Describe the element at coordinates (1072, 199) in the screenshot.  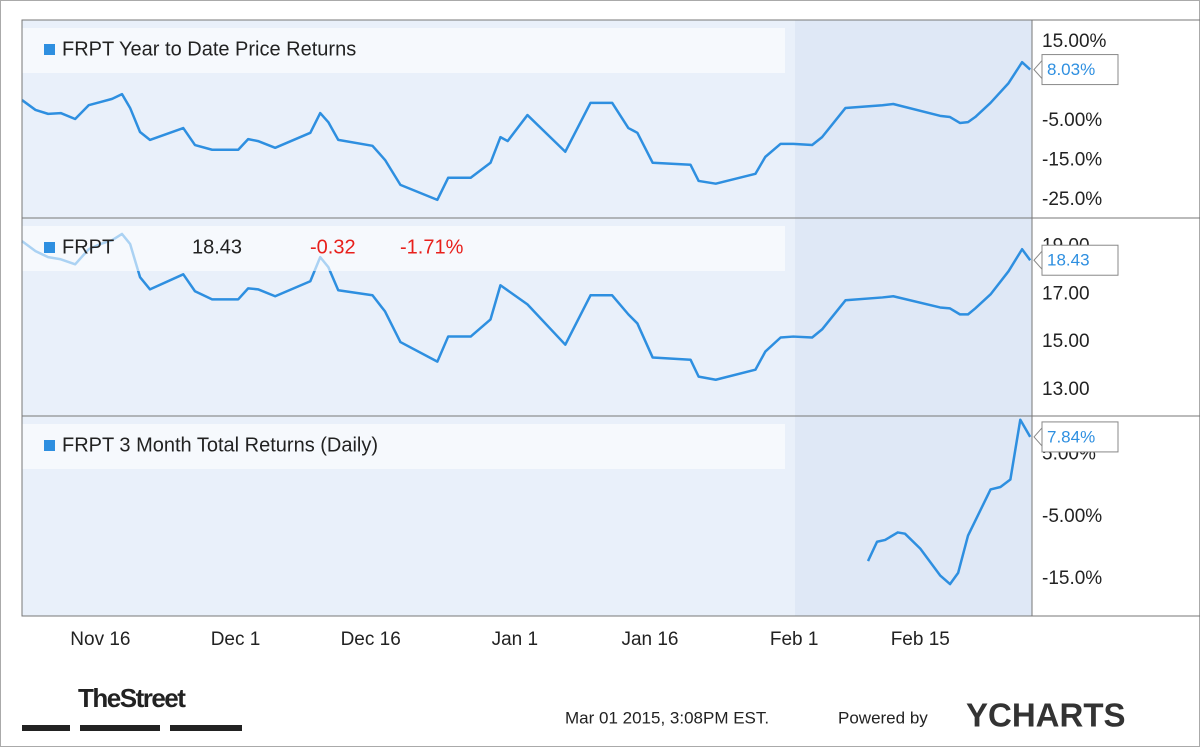
I see `y-tick-label: -25.0%` at that location.